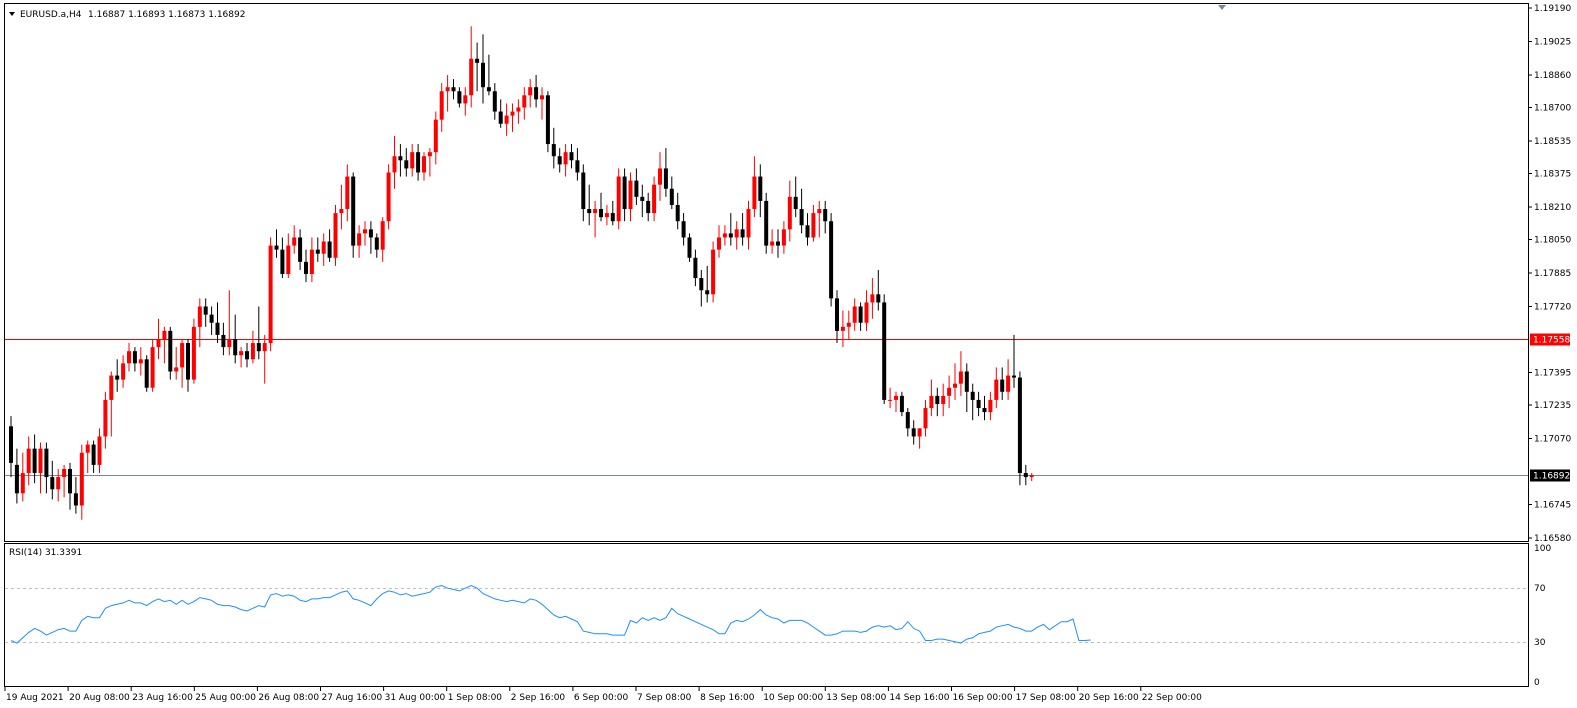  Describe the element at coordinates (166, 15) in the screenshot. I see `ohlc-readout: 1.16887 1.16893 1.16873 1.16892` at that location.